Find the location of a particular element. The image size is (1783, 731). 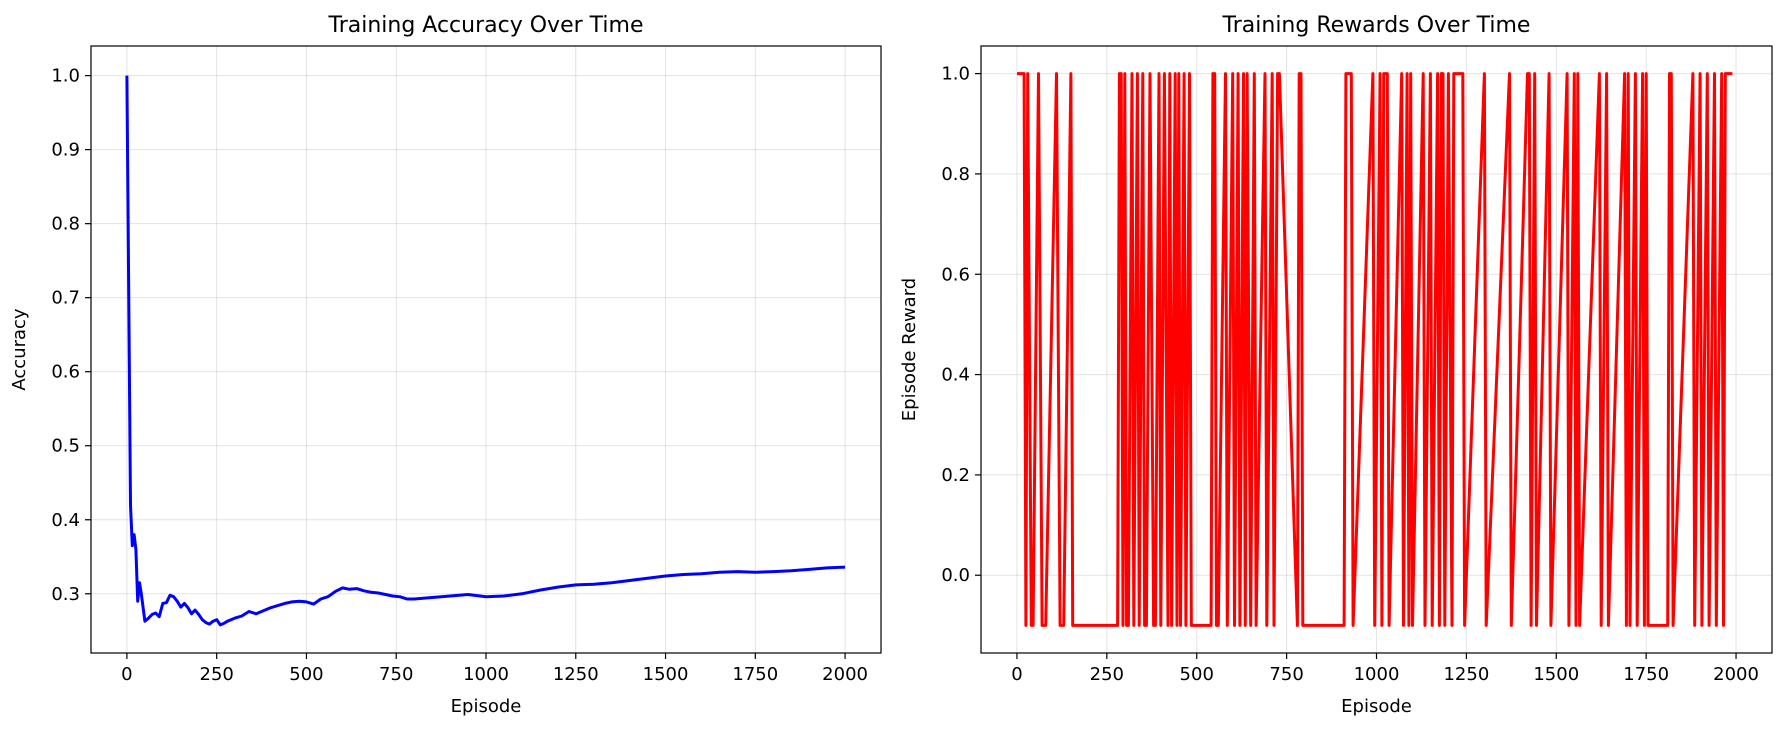

accuracy-chart-ytick-label: 0.4 is located at coordinates (65, 520).